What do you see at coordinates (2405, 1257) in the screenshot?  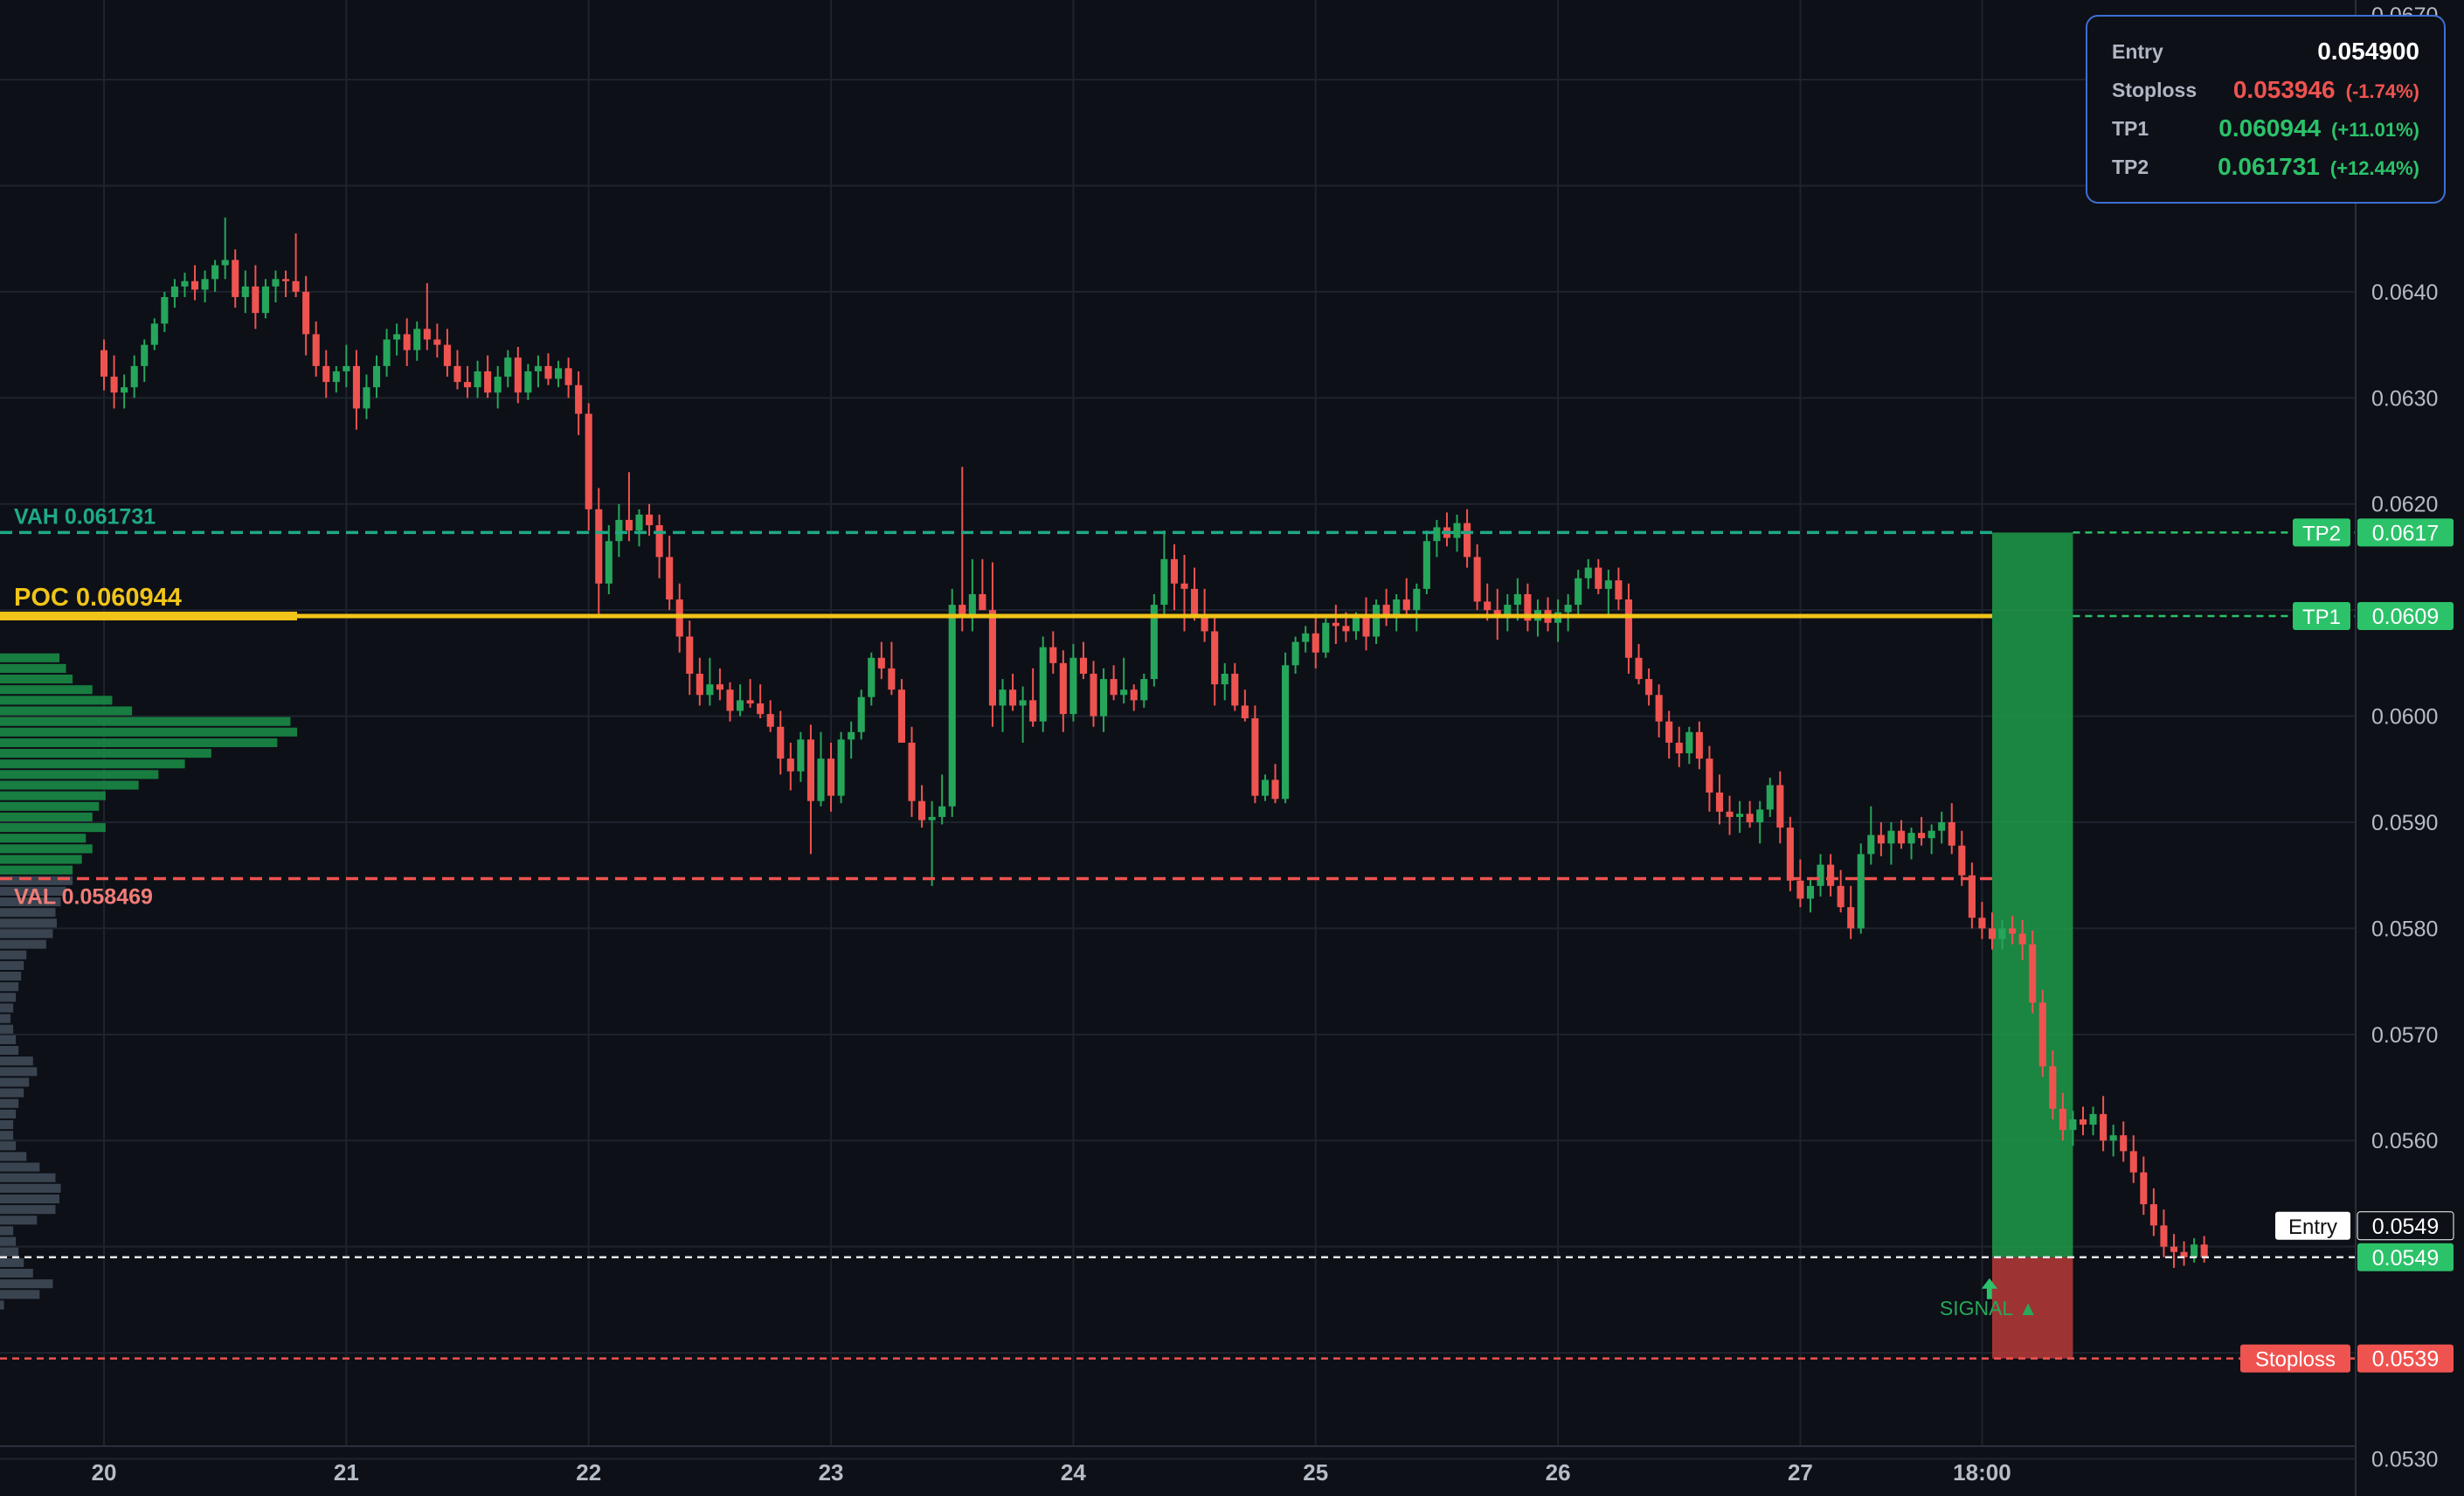 I see `price-tag-value-box` at bounding box center [2405, 1257].